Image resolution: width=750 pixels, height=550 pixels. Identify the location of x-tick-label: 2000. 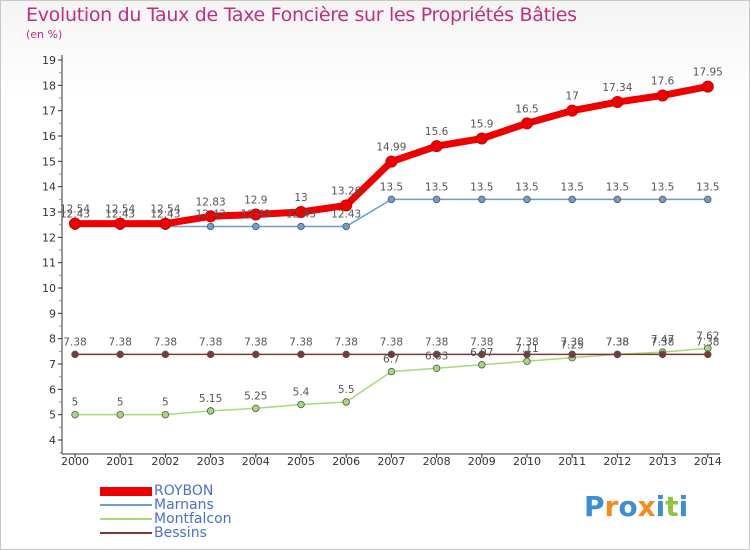
(75, 461).